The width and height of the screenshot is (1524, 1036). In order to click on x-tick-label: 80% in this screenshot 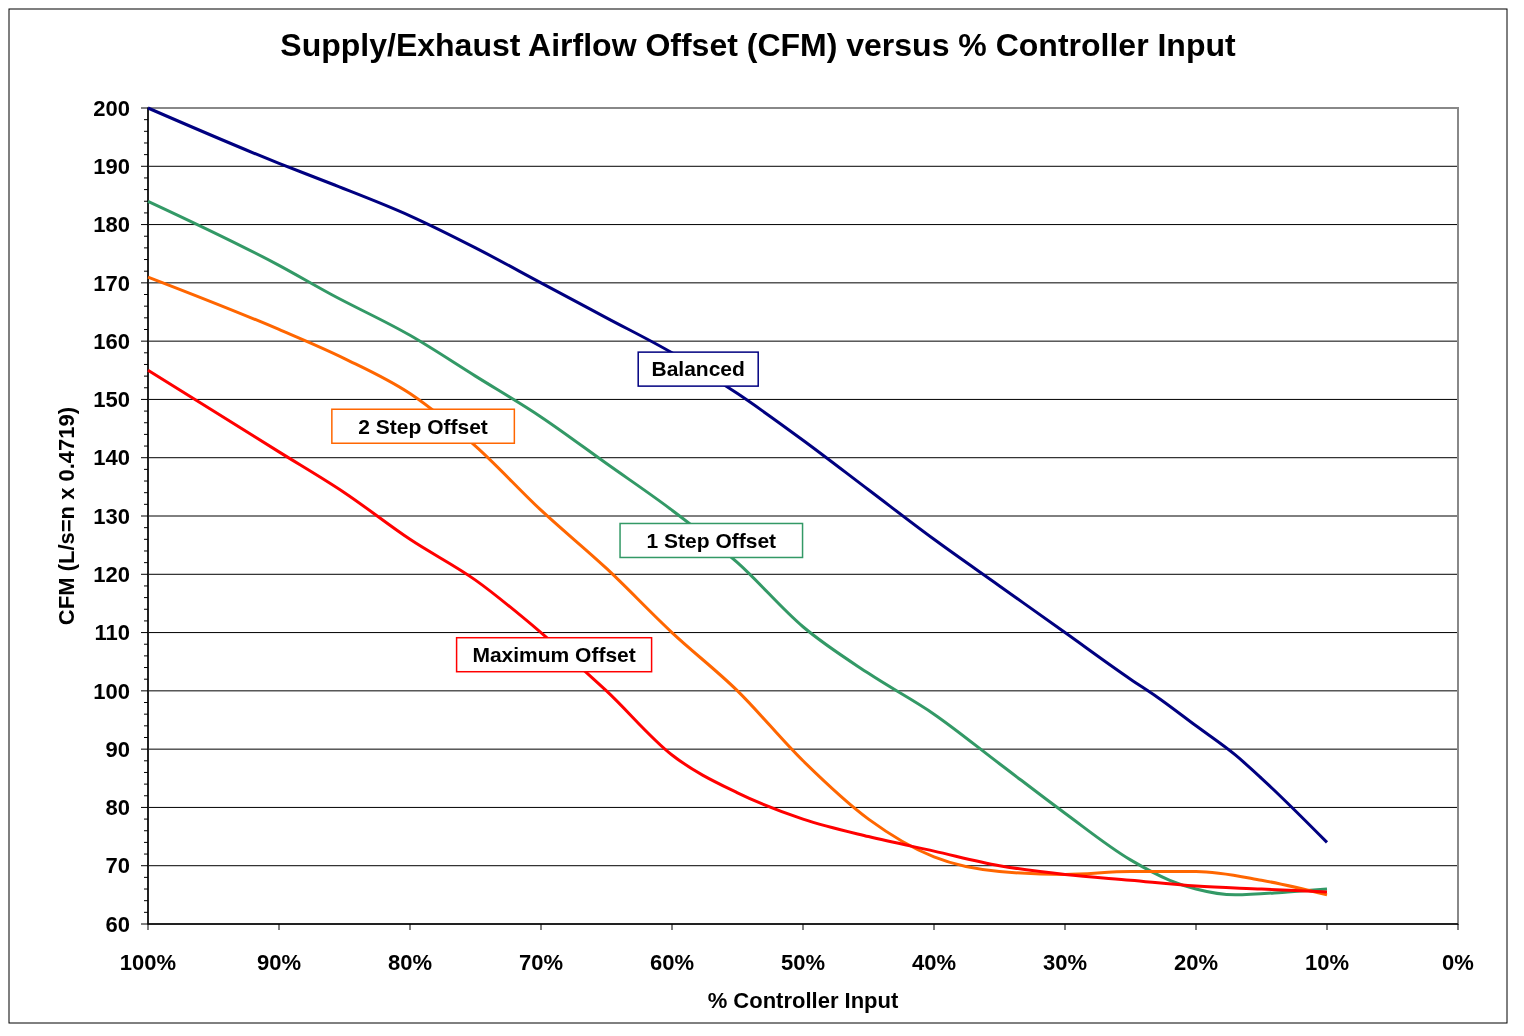, I will do `click(410, 962)`.